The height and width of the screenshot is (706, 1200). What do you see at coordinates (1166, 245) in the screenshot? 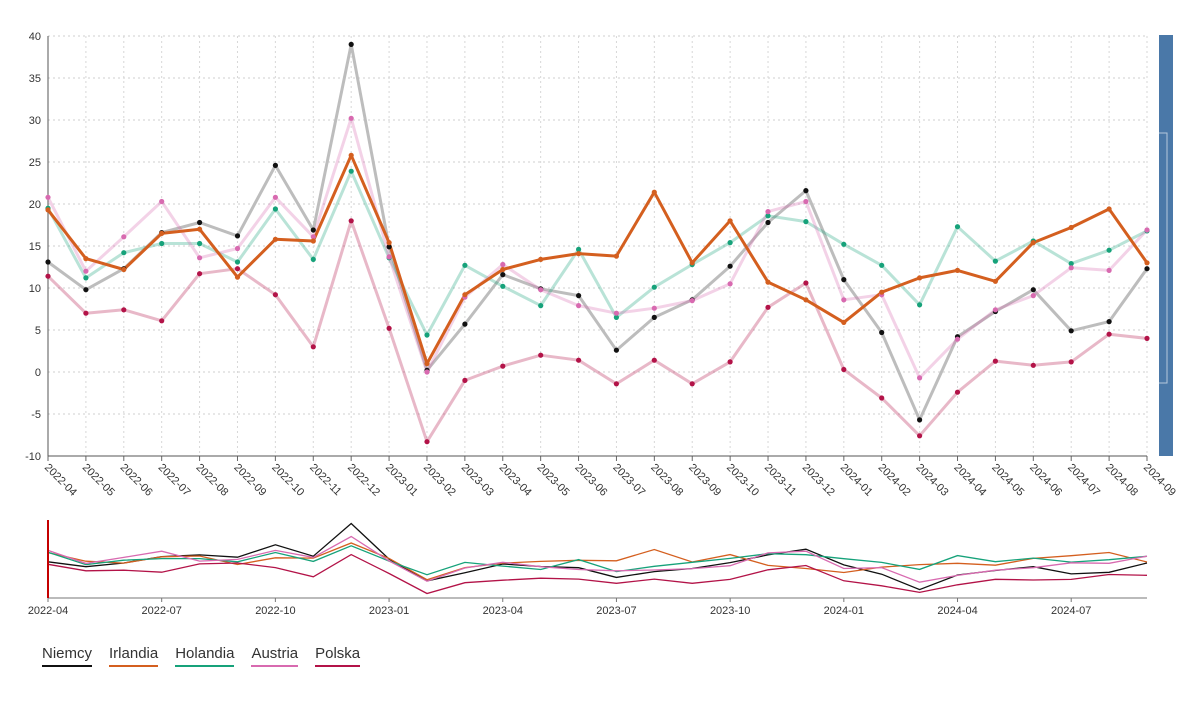
I see `scrollbar-thumb` at bounding box center [1166, 245].